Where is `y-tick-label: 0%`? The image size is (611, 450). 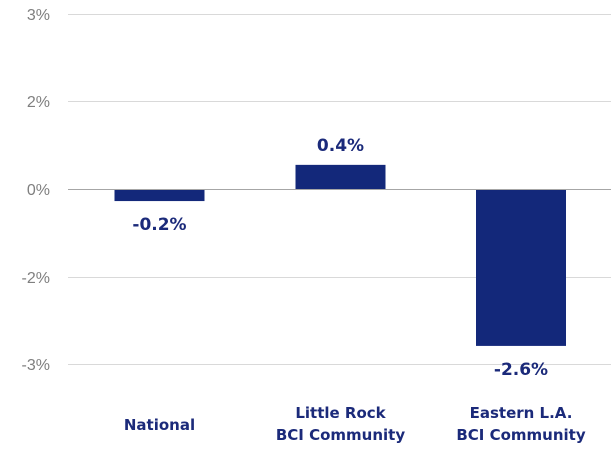
y-tick-label: 0% is located at coordinates (38, 190).